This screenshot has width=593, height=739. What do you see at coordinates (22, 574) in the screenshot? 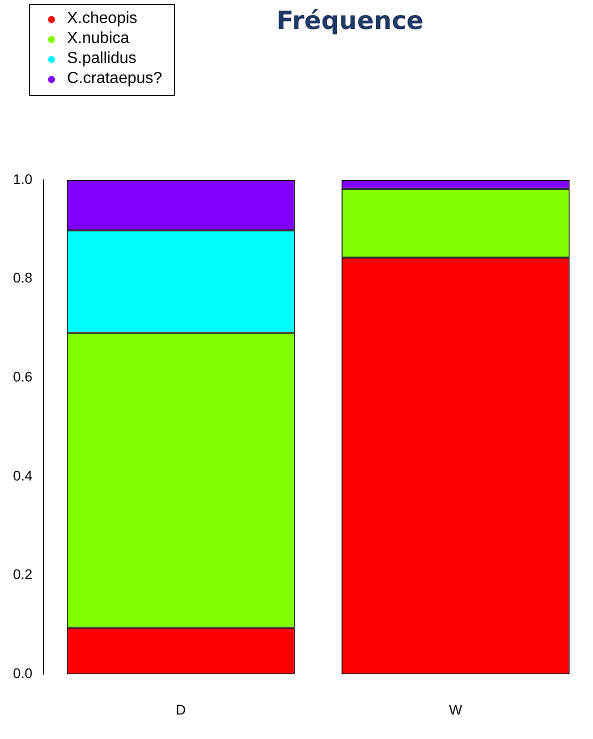
I see `y-tick-label: 0.2` at bounding box center [22, 574].